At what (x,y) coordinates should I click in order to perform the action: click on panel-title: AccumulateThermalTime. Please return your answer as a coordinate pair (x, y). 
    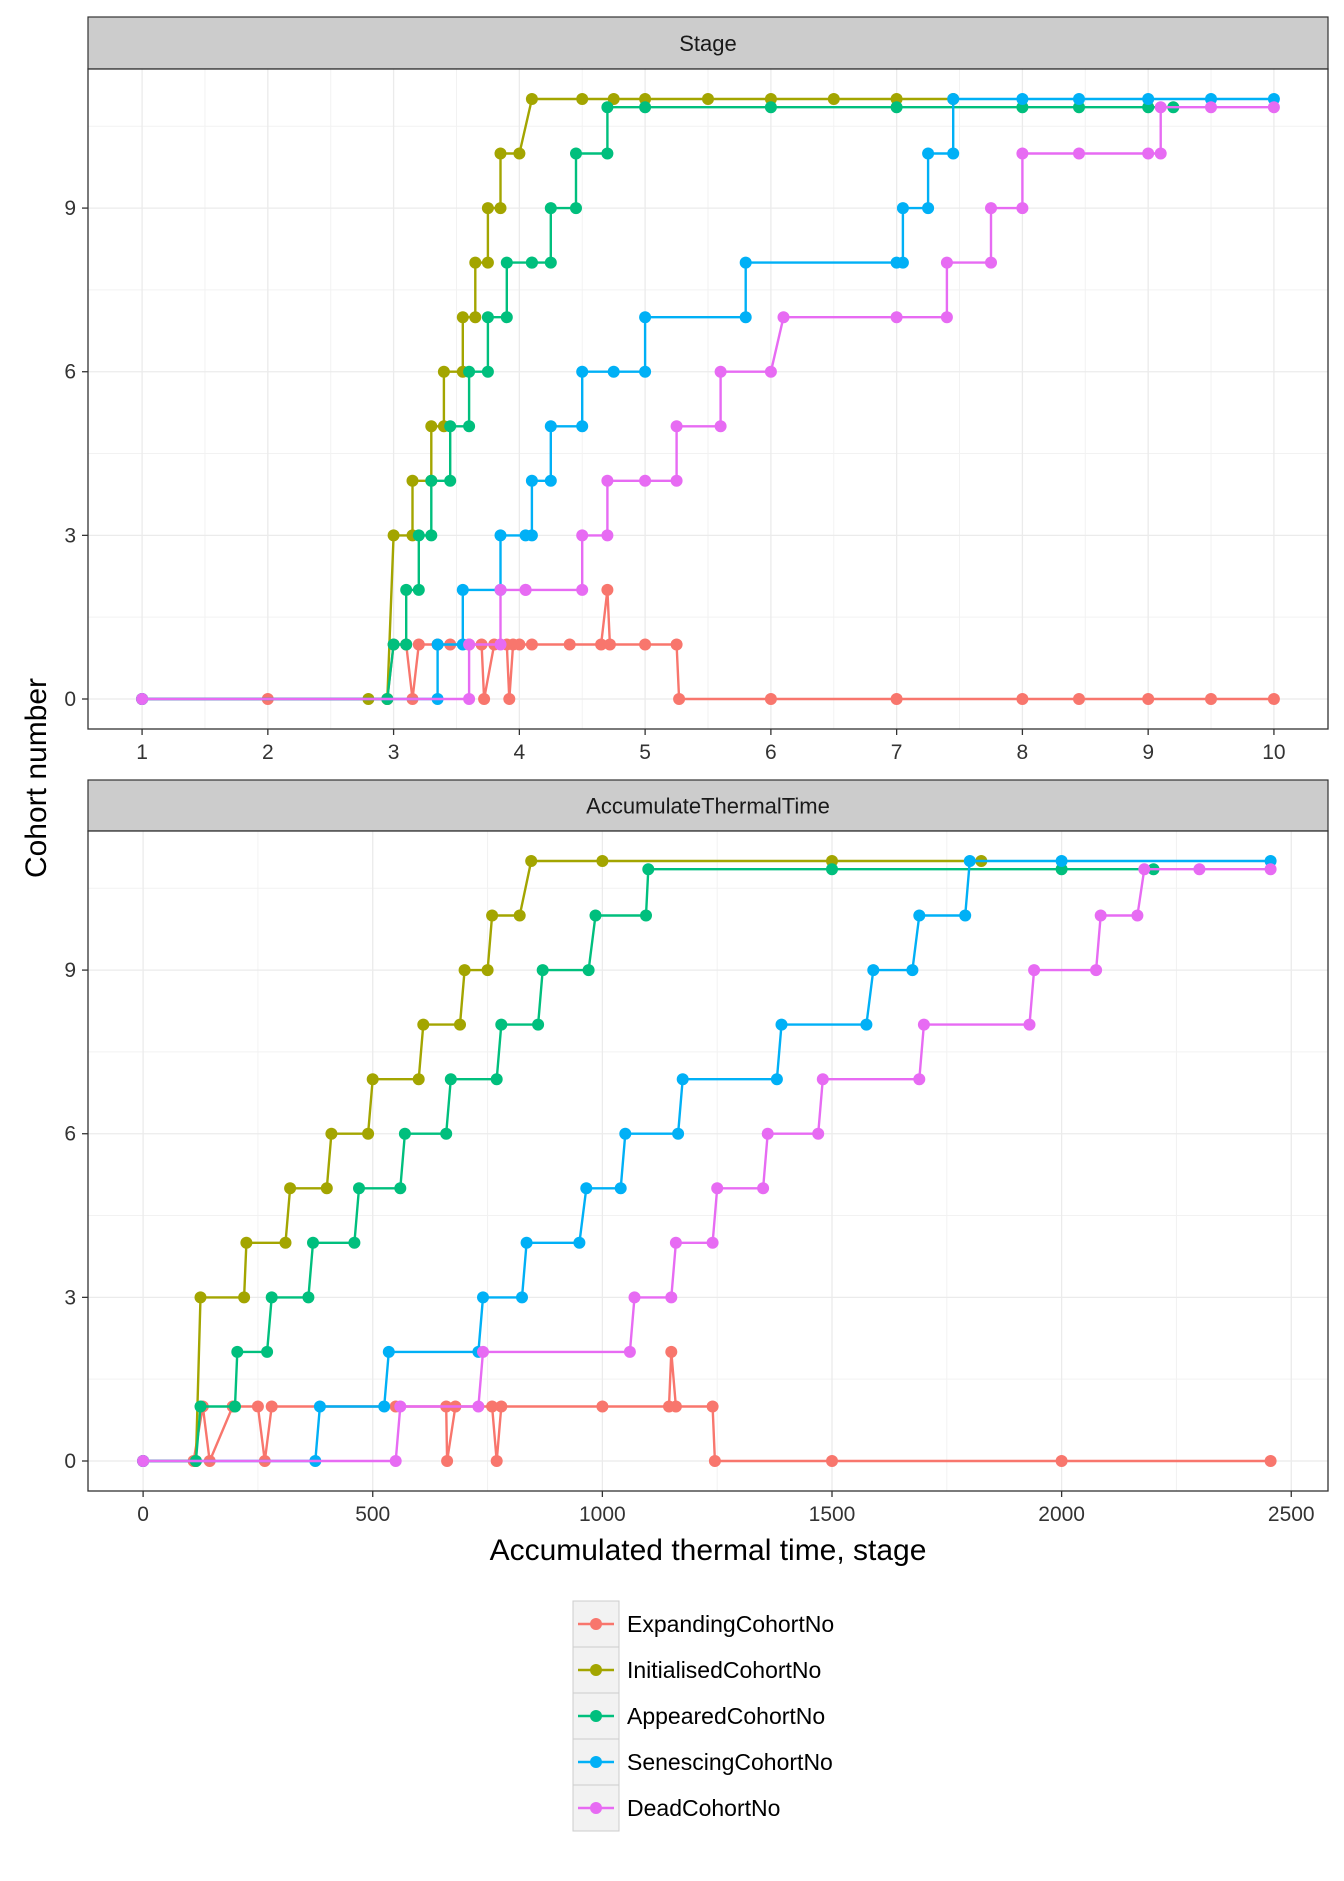
    Looking at the image, I should click on (708, 806).